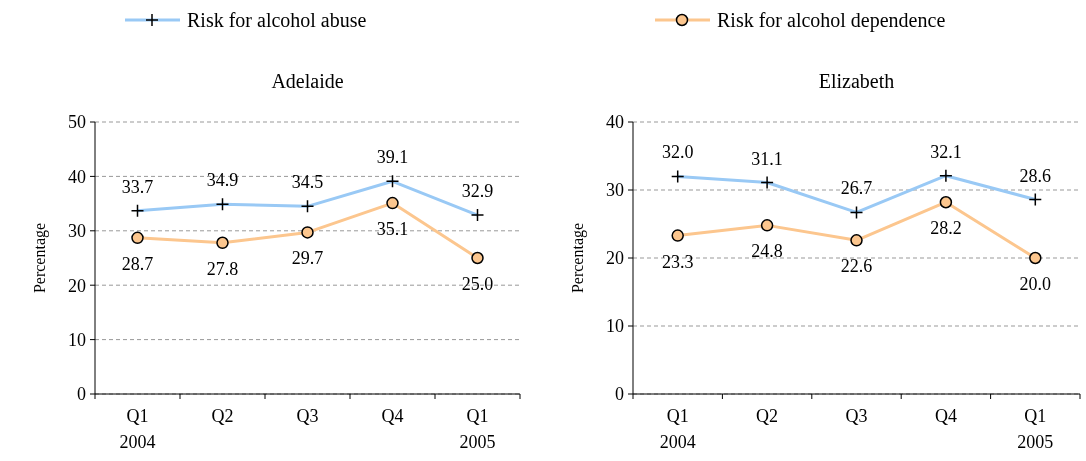 This screenshot has height=461, width=1086. Describe the element at coordinates (222, 180) in the screenshot. I see `data-label: 34.9` at that location.